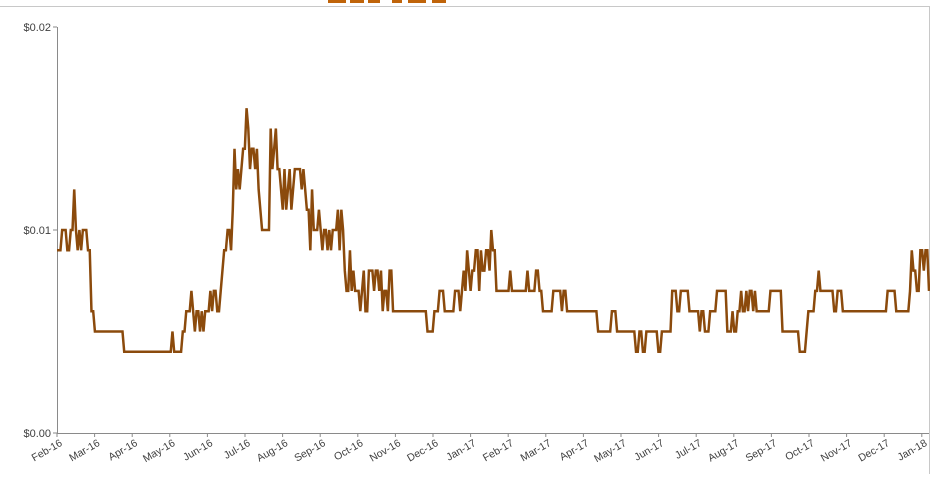  Describe the element at coordinates (761, 450) in the screenshot. I see `x-tick-label: Sep-17` at that location.